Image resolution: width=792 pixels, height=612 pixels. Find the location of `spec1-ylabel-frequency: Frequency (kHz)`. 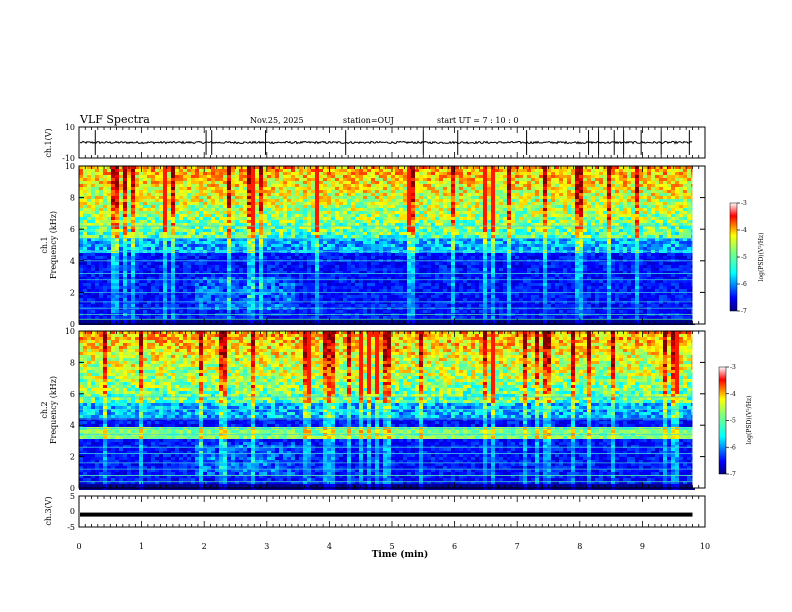

spec1-ylabel-frequency: Frequency (kHz) is located at coordinates (53, 245).